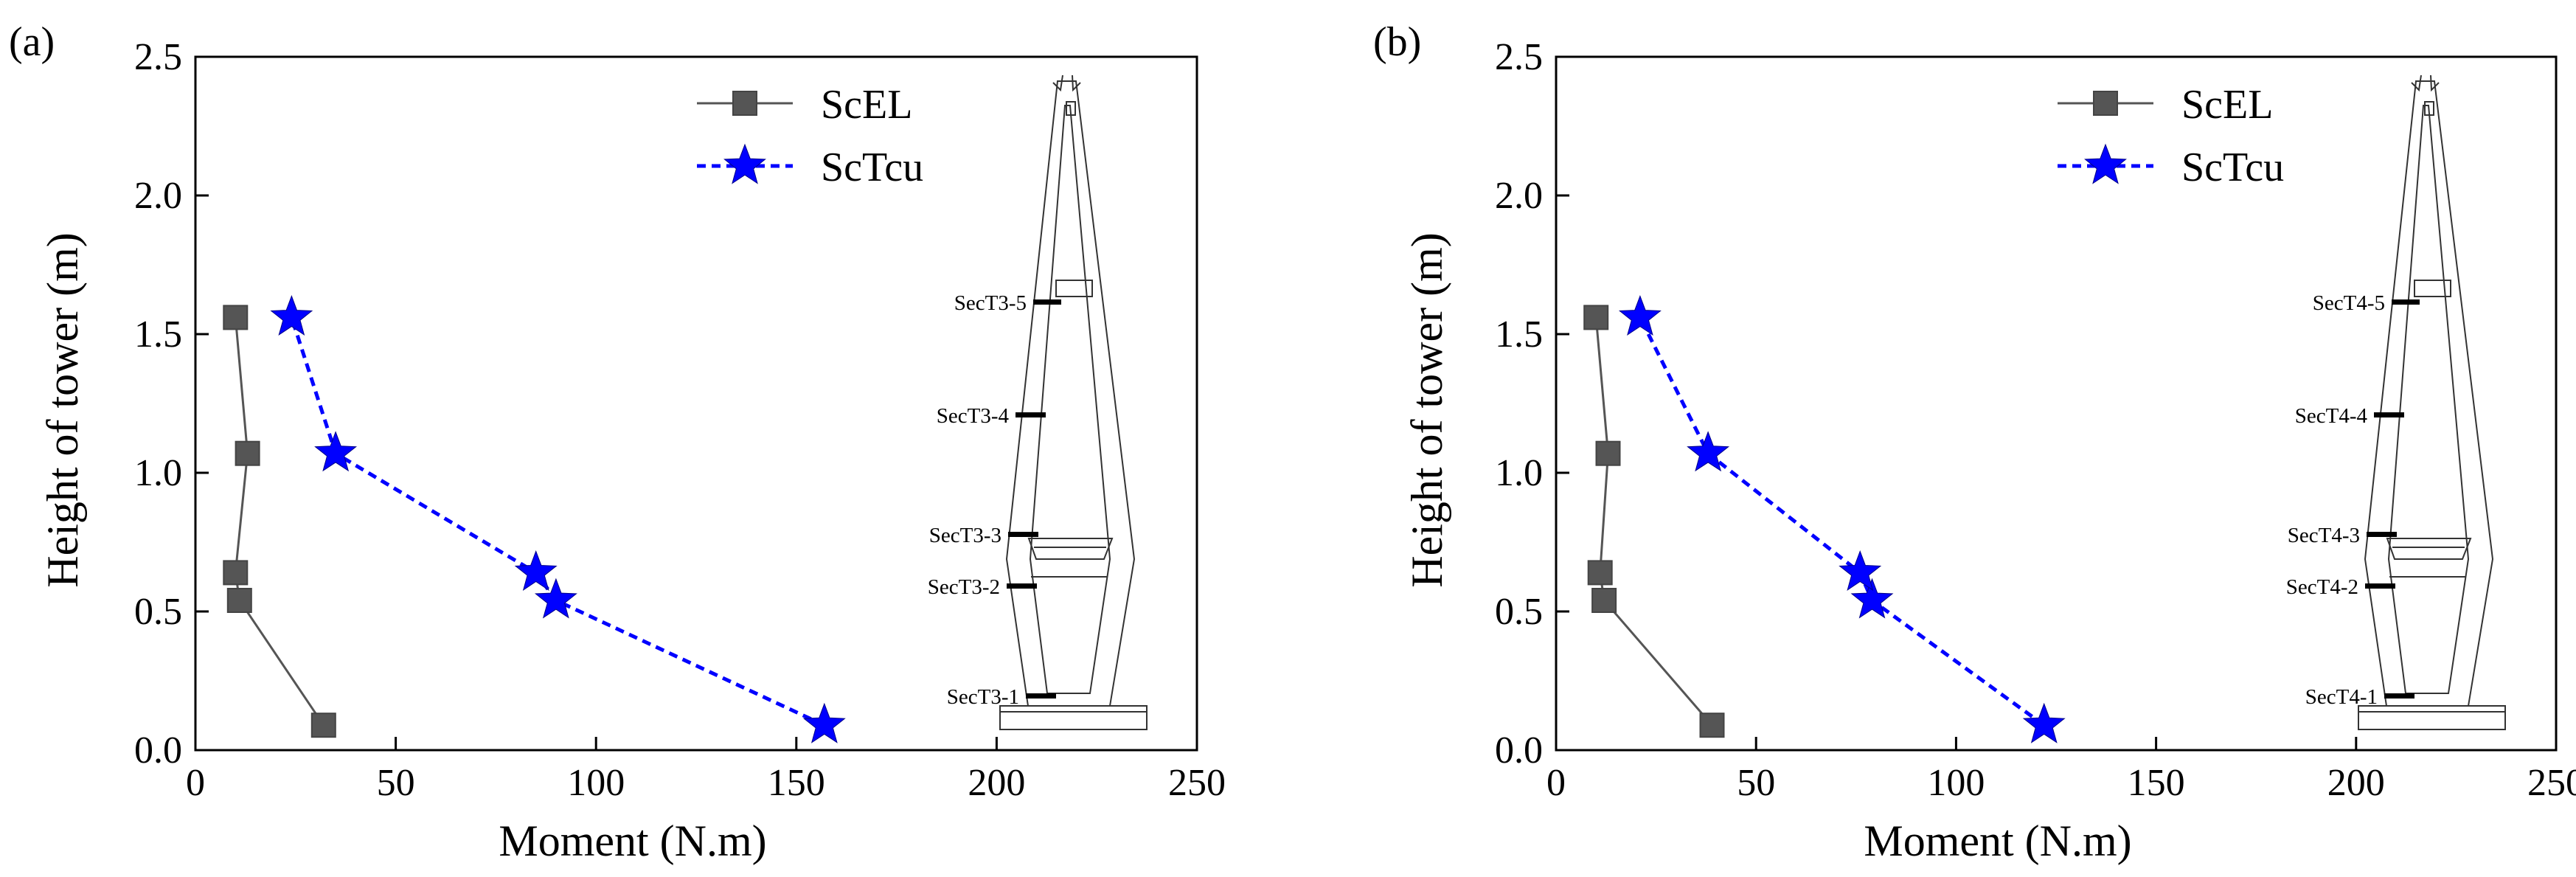 This screenshot has width=2576, height=877. What do you see at coordinates (2435, 83) in the screenshot?
I see `tower-tip-right` at bounding box center [2435, 83].